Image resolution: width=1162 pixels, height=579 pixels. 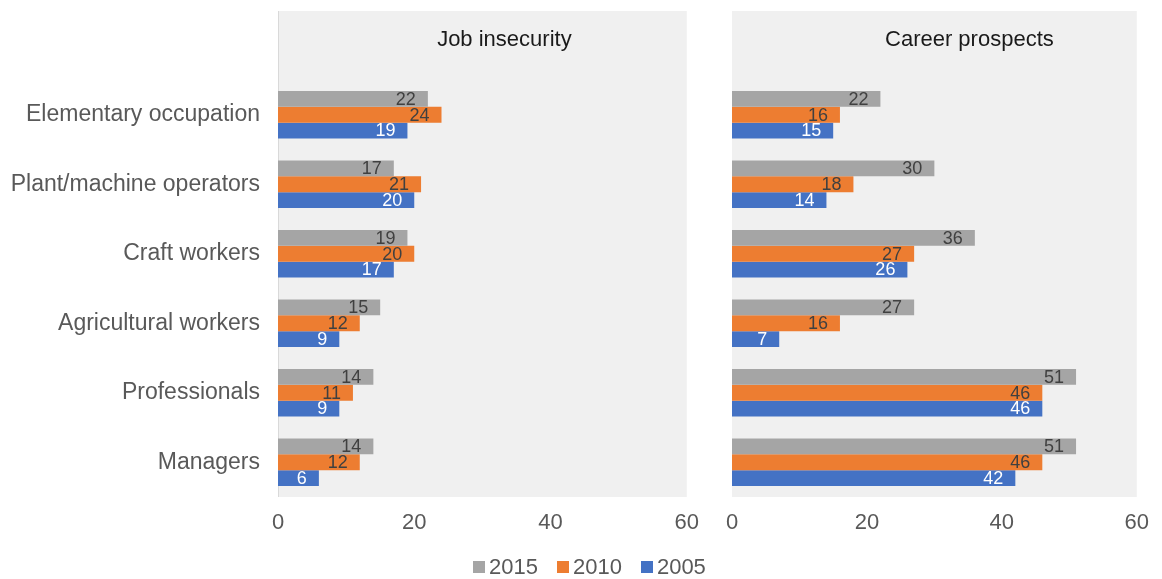 I want to click on y-tick-label: Craft workers, so click(x=191, y=252).